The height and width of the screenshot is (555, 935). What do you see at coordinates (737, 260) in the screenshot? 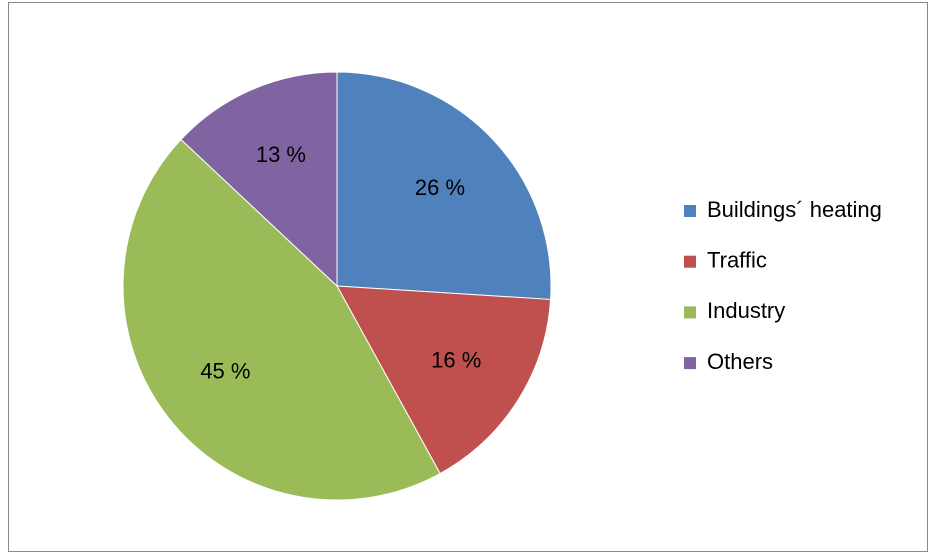
I see `legend-label: Traffic` at bounding box center [737, 260].